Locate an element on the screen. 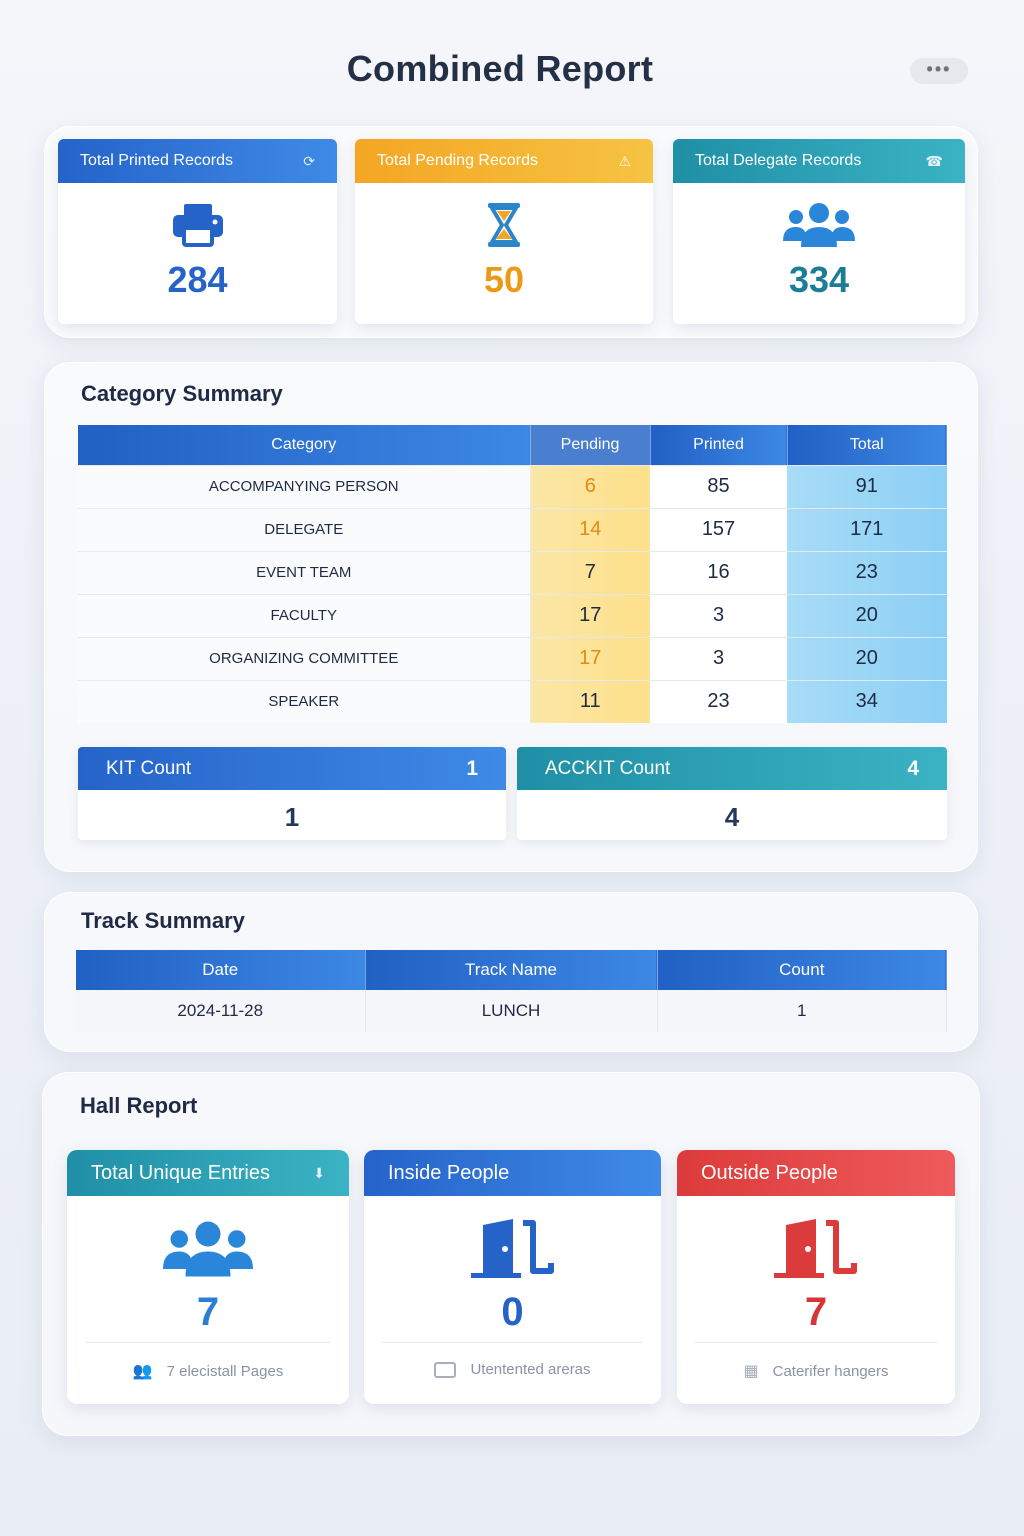  unique-entries-header: Total Unique Entries ⬇ is located at coordinates (208, 1173).